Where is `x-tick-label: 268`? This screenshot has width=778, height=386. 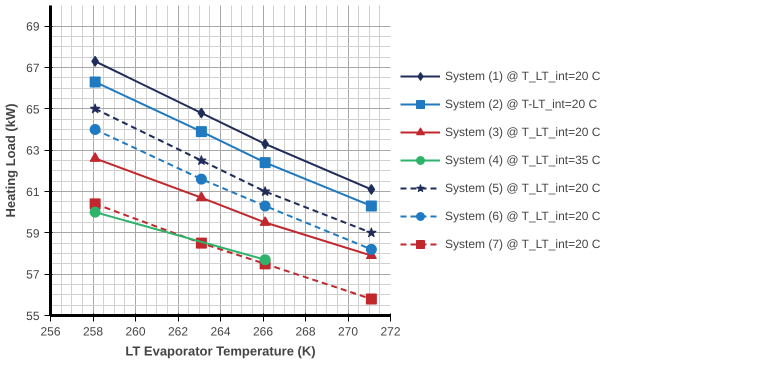
x-tick-label: 268 is located at coordinates (305, 331).